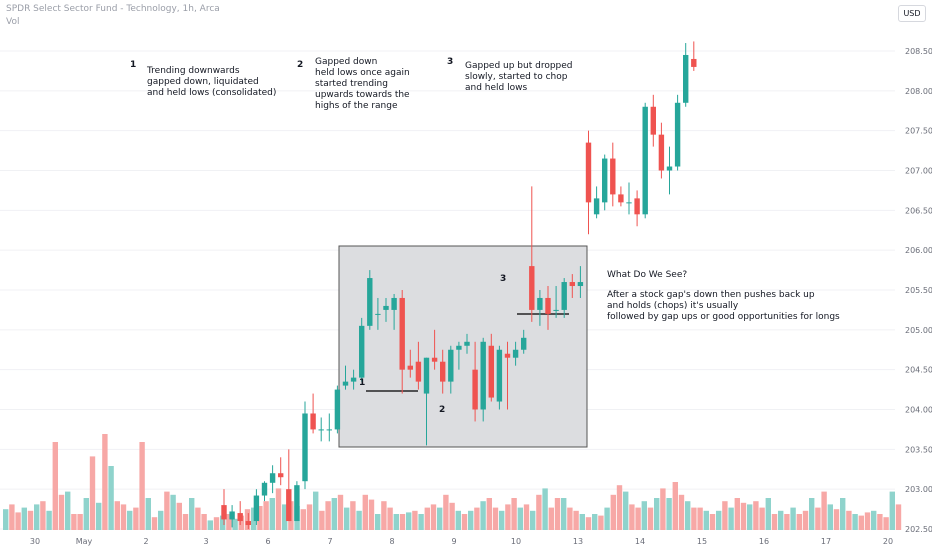 This screenshot has height=550, width=932. I want to click on box-label-1: 1, so click(362, 383).